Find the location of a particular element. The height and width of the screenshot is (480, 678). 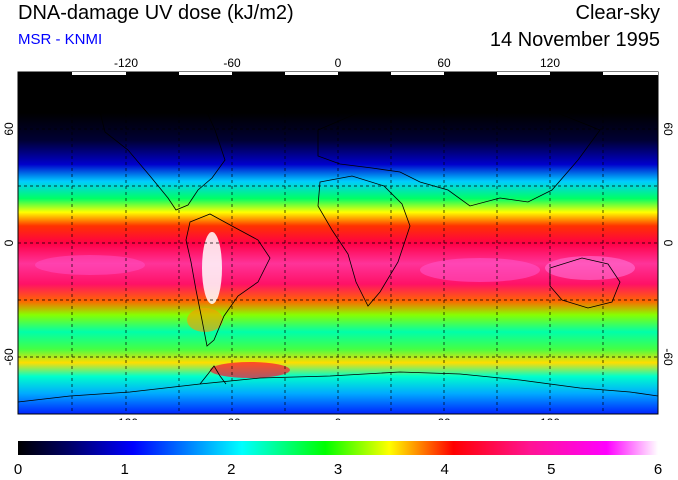

colorbar-tick-label: 5 is located at coordinates (551, 469).